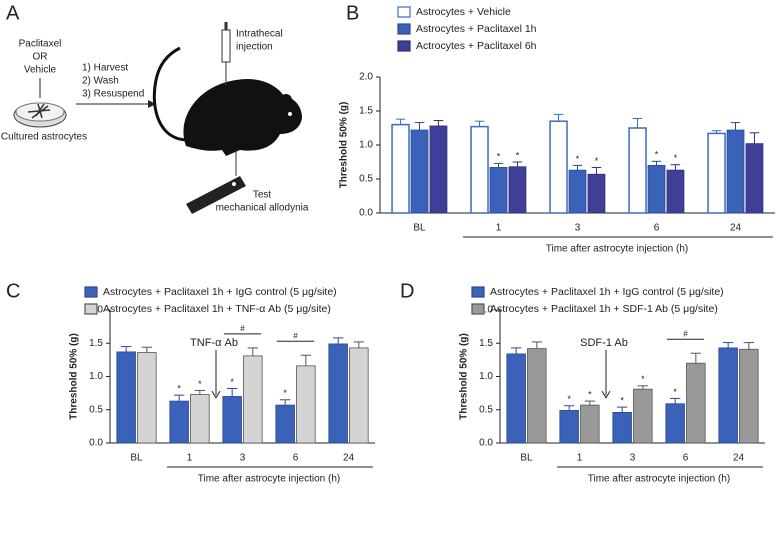  I want to click on vehicle-label: Vehicle, so click(40, 70).